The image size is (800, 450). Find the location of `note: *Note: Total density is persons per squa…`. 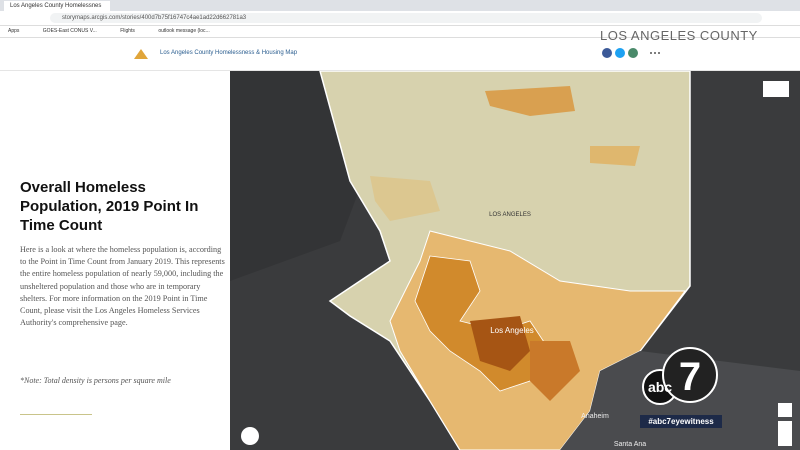

note: *Note: Total density is persons per squa… is located at coordinates (95, 380).